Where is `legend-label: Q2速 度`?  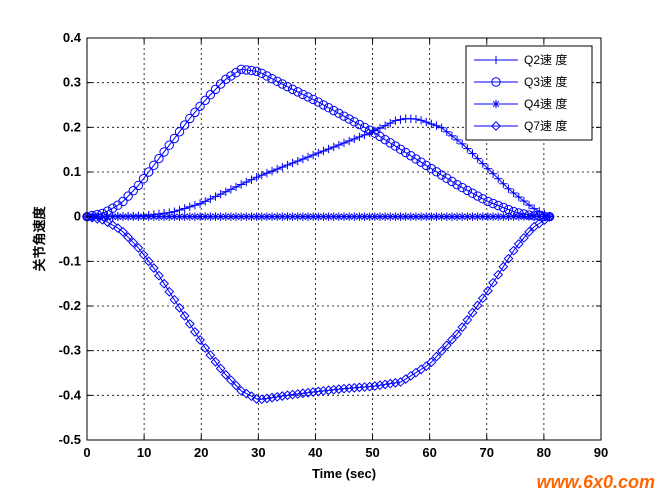
legend-label: Q2速 度 is located at coordinates (545, 59).